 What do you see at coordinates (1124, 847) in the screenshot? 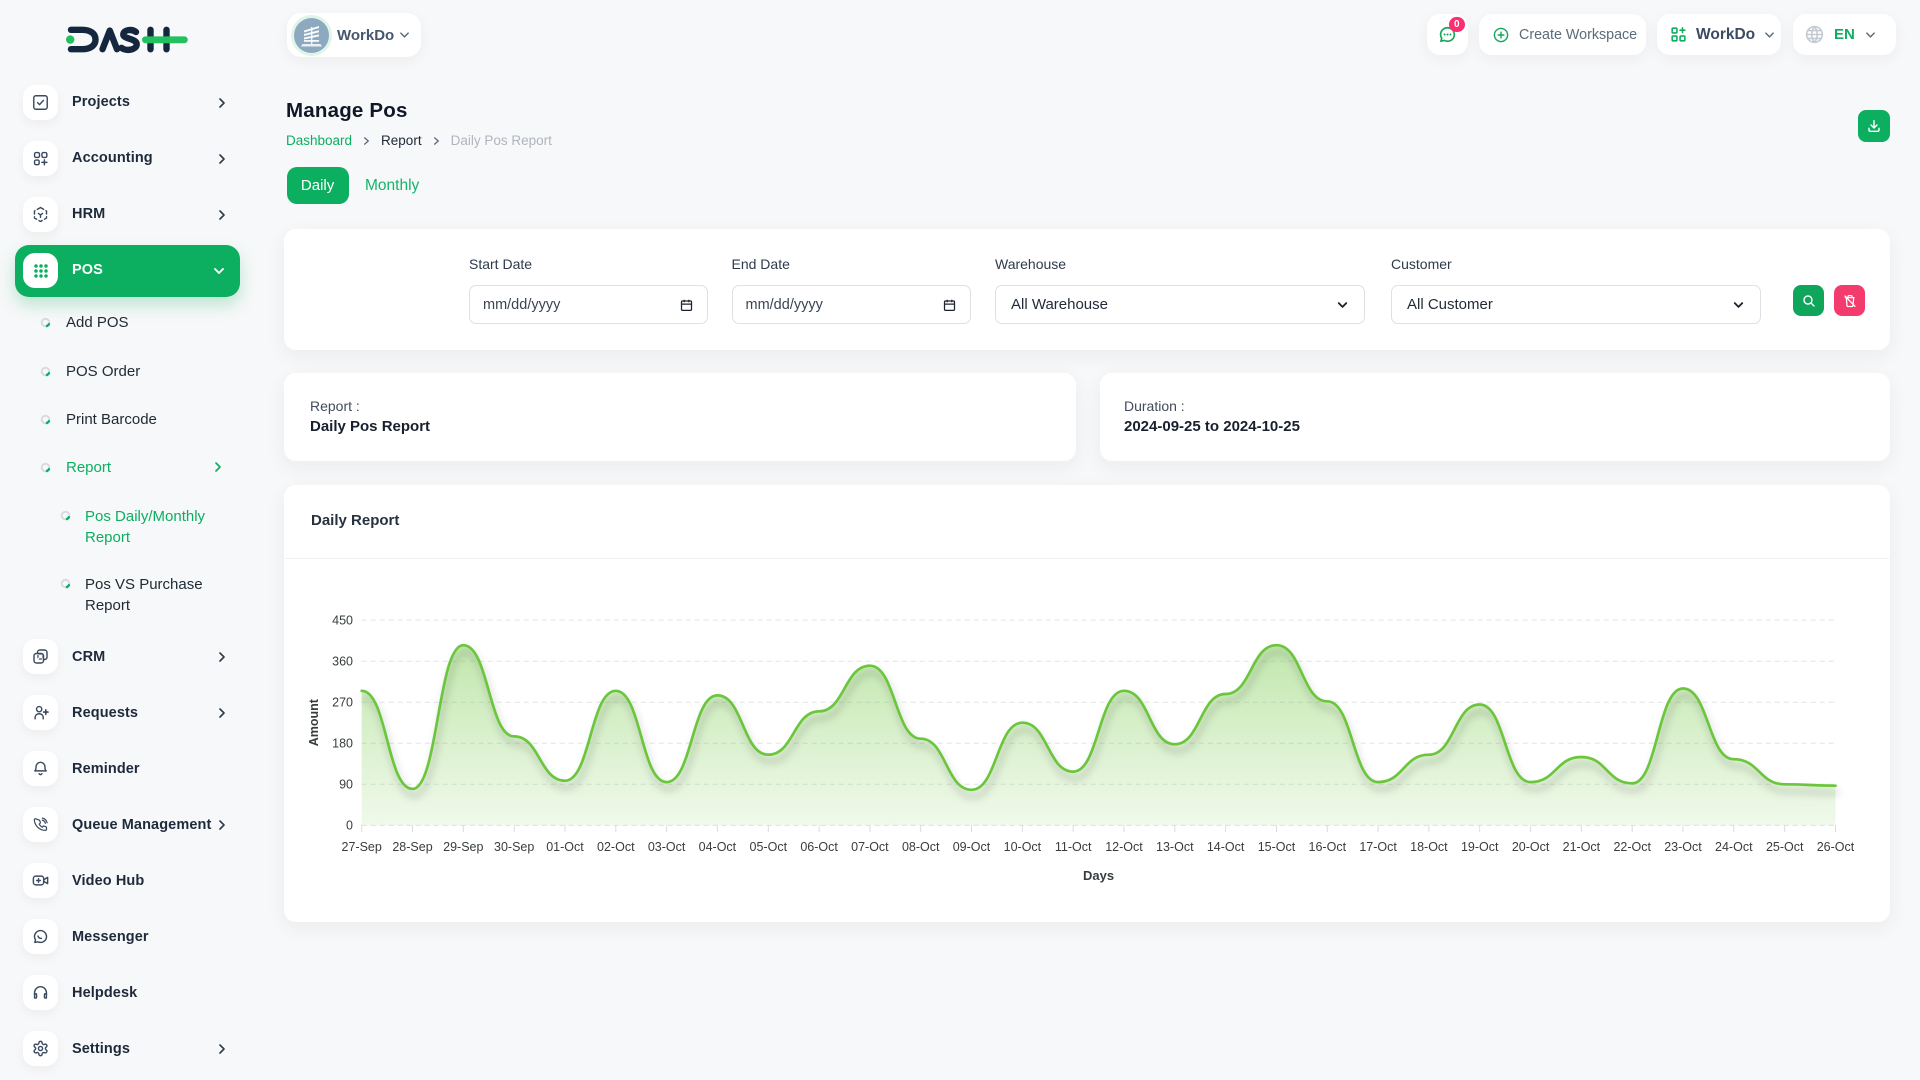
I see `svg-text: 12-Oct` at bounding box center [1124, 847].